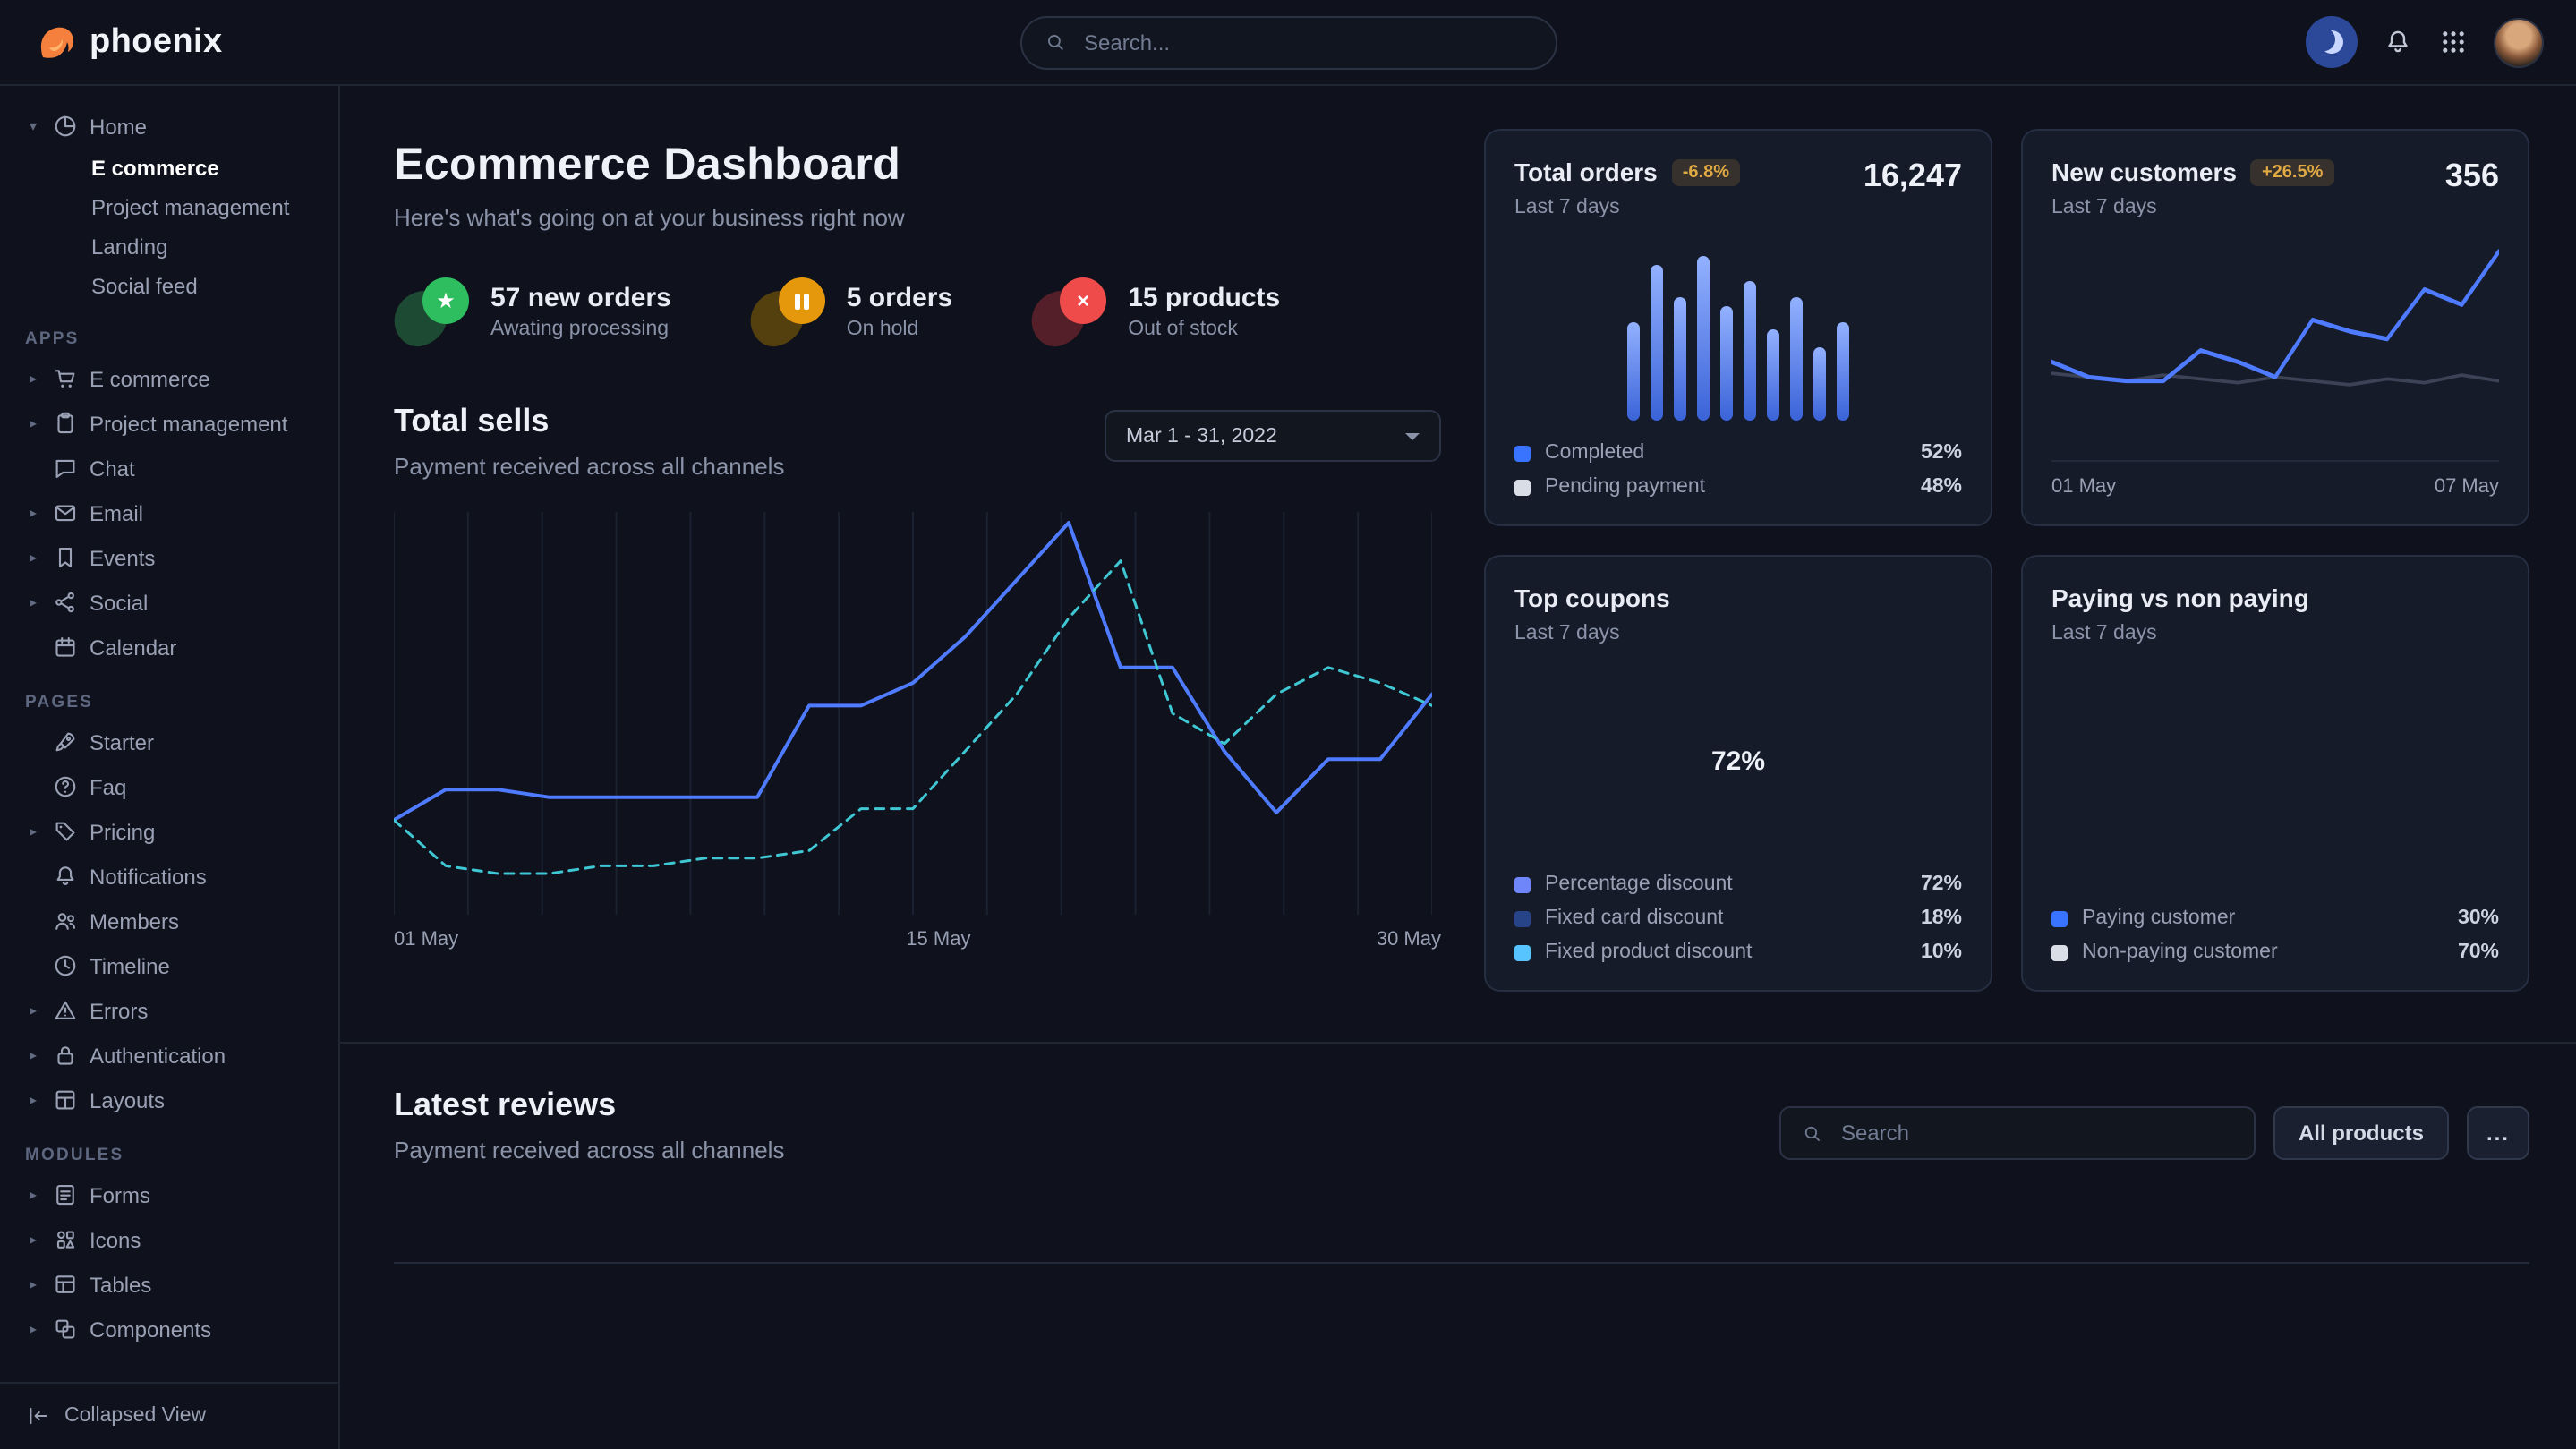  What do you see at coordinates (65, 1284) in the screenshot?
I see `table-icon` at bounding box center [65, 1284].